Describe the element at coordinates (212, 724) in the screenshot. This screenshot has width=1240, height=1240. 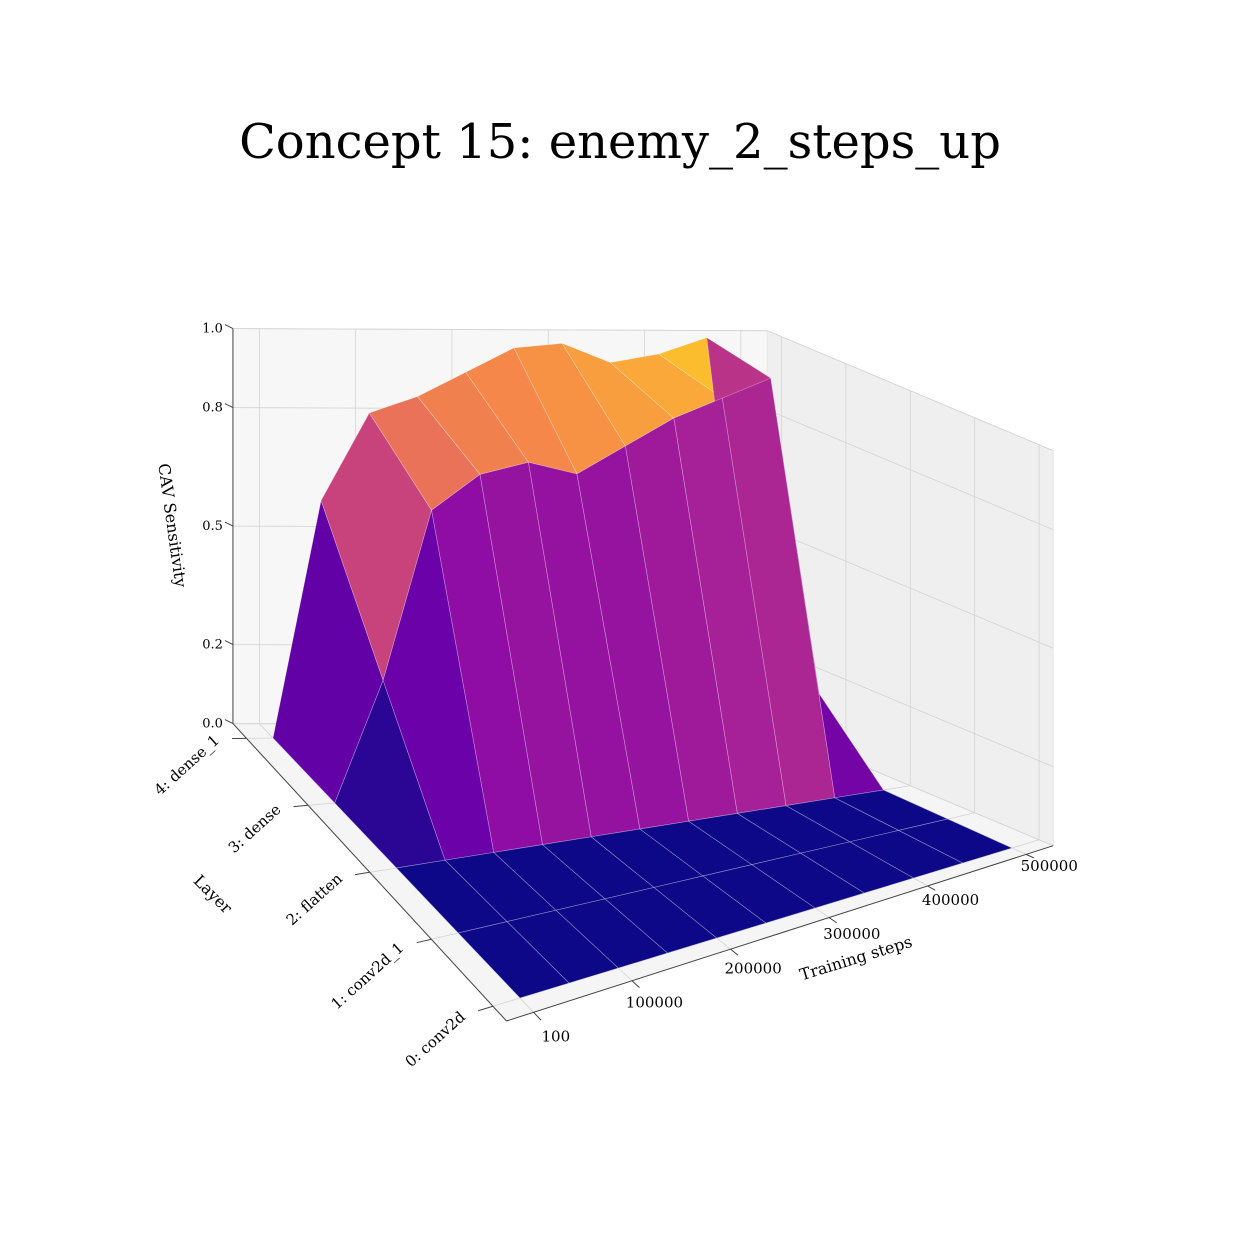
I see `z-tick-label-0: 0.0` at that location.